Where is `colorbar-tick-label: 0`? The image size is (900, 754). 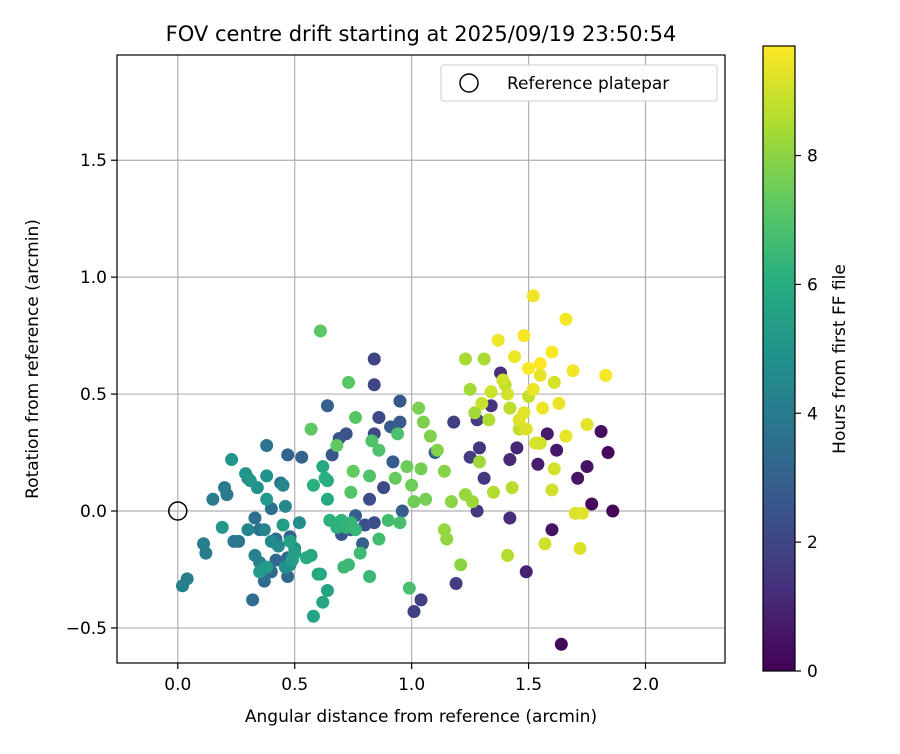 colorbar-tick-label: 0 is located at coordinates (812, 672).